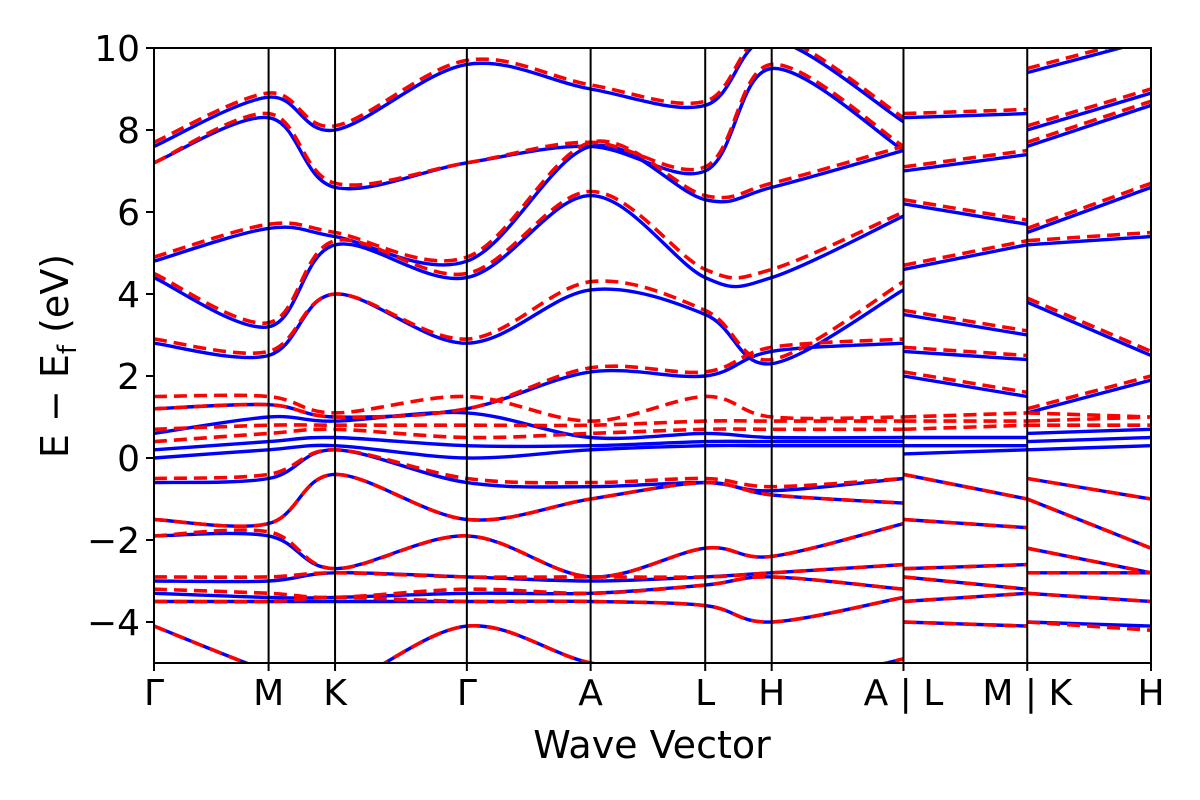 The image size is (1200, 800). I want to click on x-tick-label: M, so click(268, 693).